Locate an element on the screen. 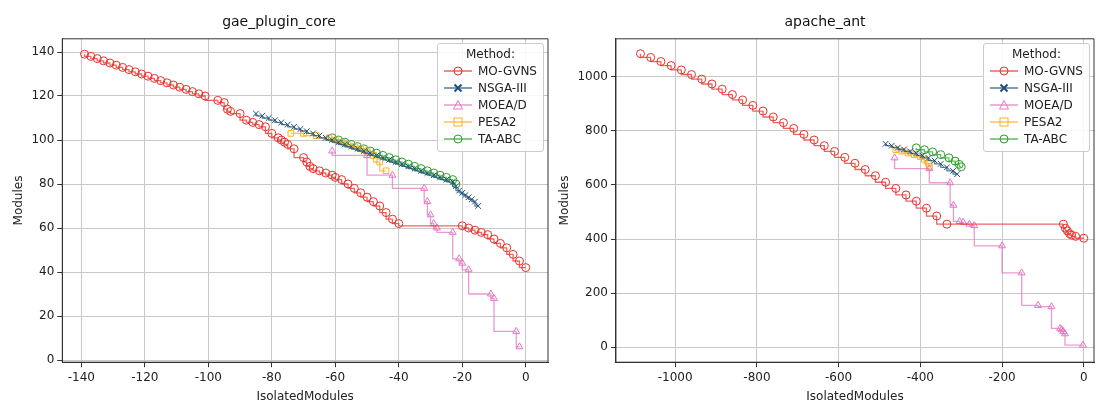 This screenshot has width=1108, height=414. x-tick-label: -120 is located at coordinates (145, 376).